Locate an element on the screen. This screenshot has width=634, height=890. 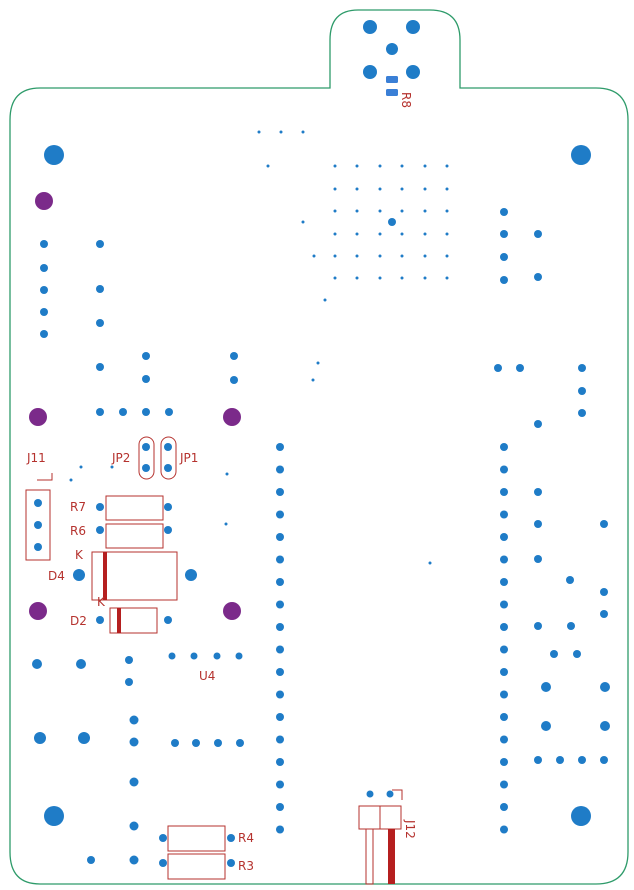
jp2-label: JP2 is located at coordinates (120, 458).